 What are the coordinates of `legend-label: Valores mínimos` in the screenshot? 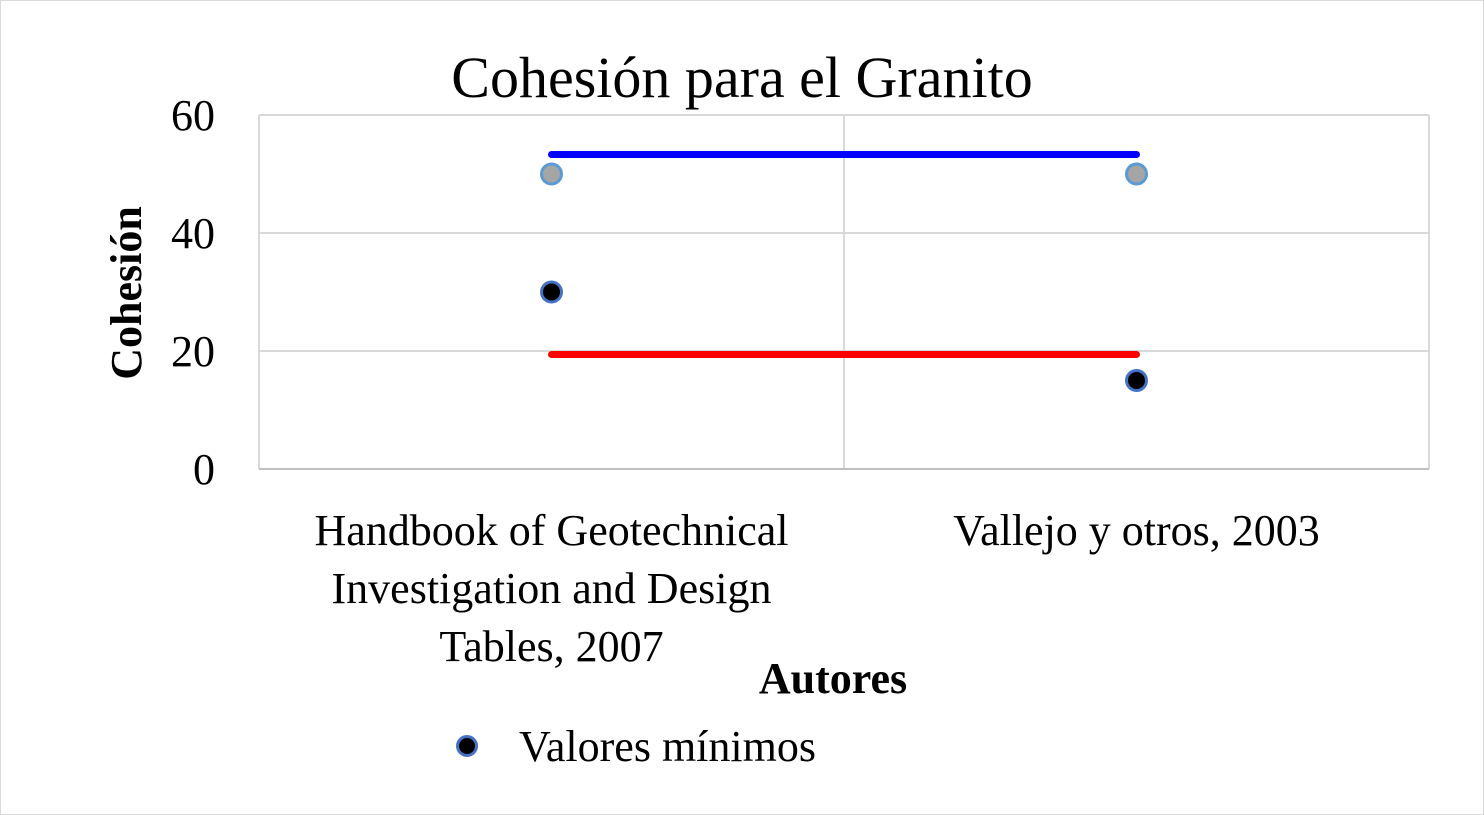 It's located at (667, 746).